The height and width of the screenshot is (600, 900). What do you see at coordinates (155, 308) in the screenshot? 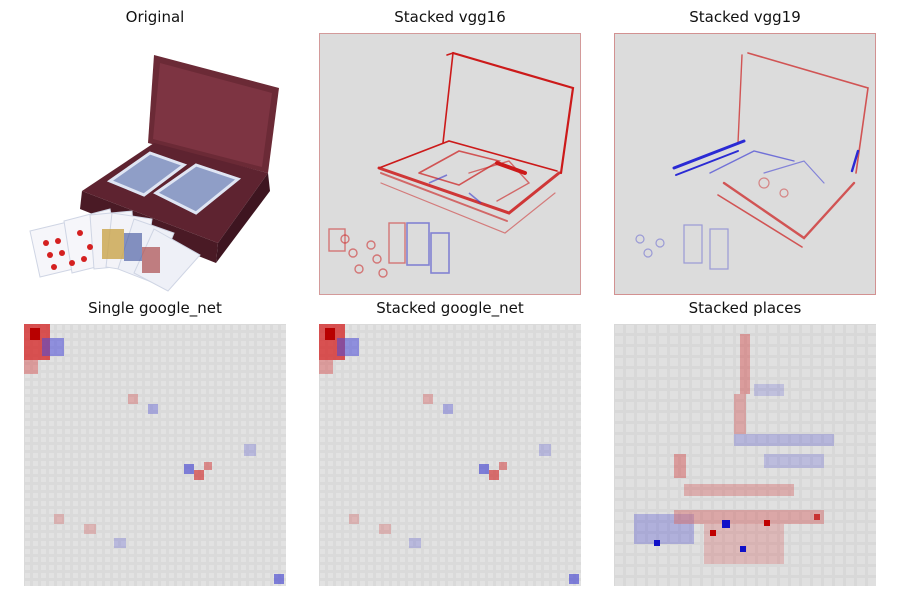
I see `panel-title: Single google_net` at bounding box center [155, 308].